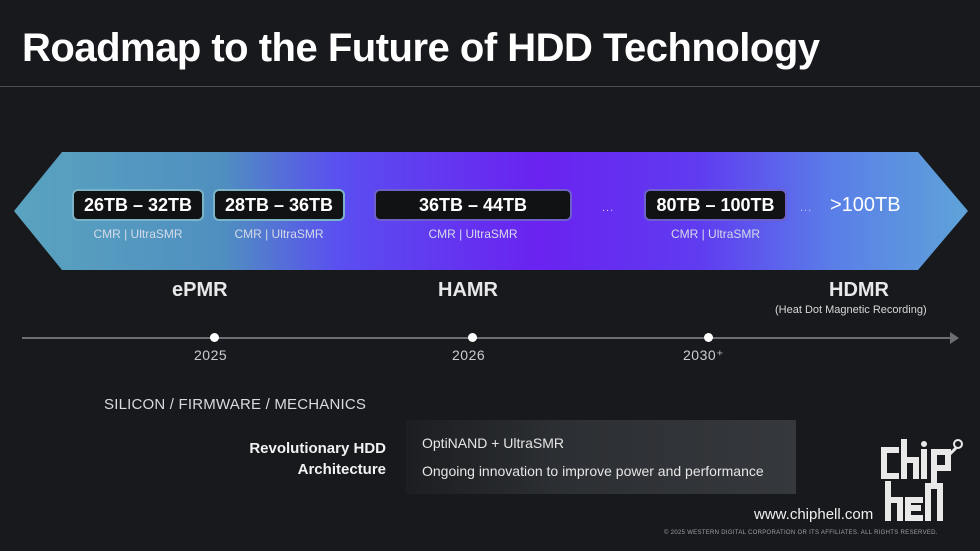 The width and height of the screenshot is (980, 551). I want to click on timeline-axis, so click(489, 338).